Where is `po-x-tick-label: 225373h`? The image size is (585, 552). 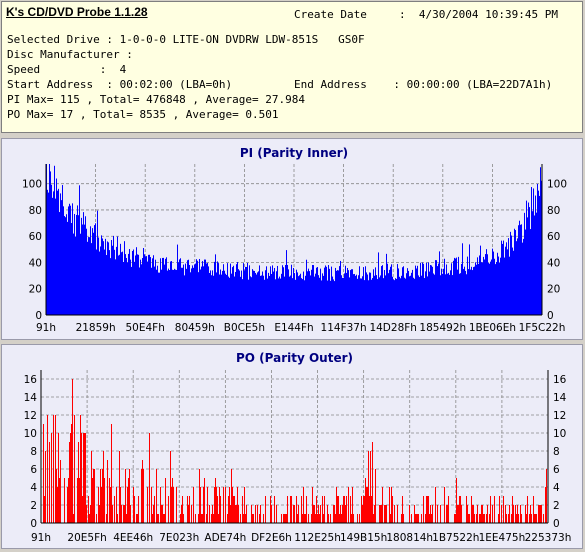
po-x-tick-label: 225373h is located at coordinates (548, 538).